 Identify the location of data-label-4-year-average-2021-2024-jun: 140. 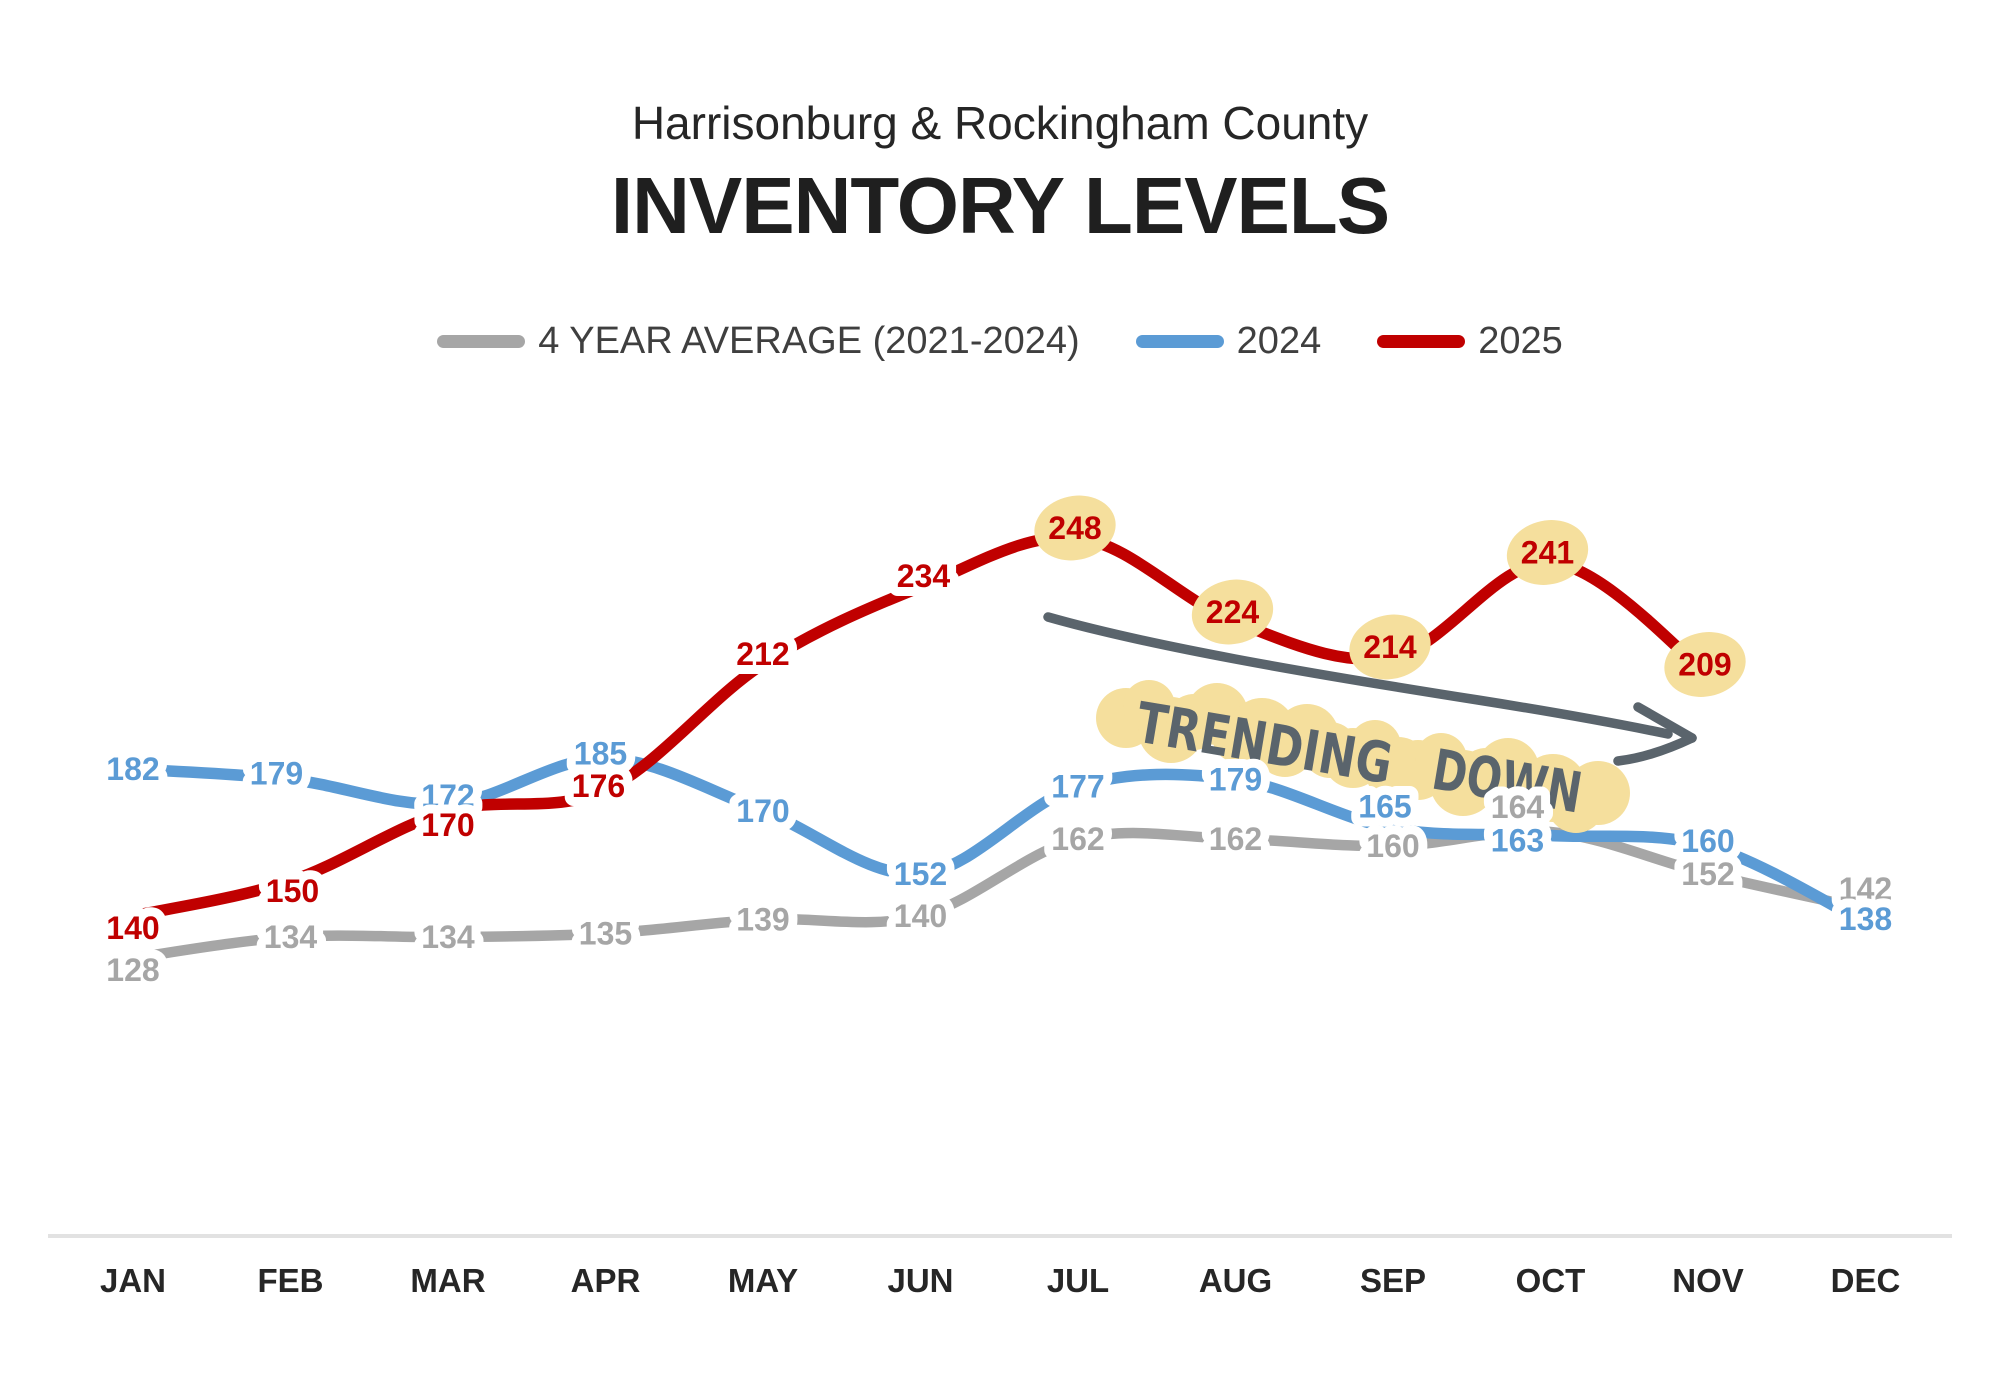
(920, 916).